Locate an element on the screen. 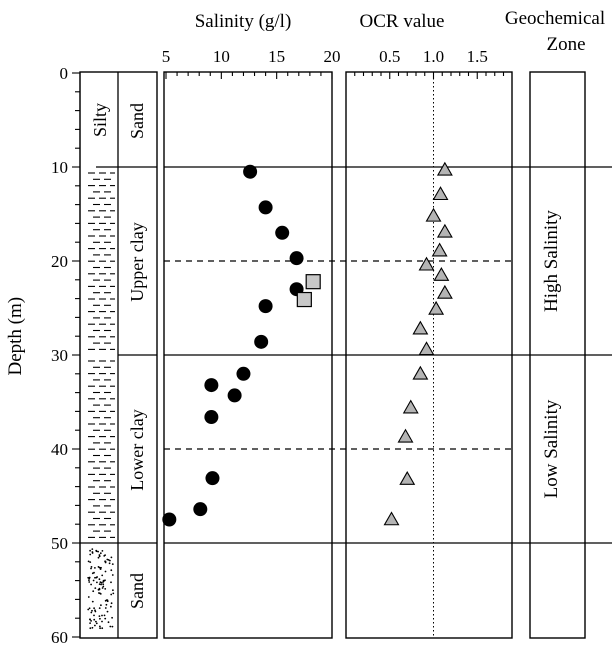  depth-tick-label: 60 is located at coordinates (59, 637).